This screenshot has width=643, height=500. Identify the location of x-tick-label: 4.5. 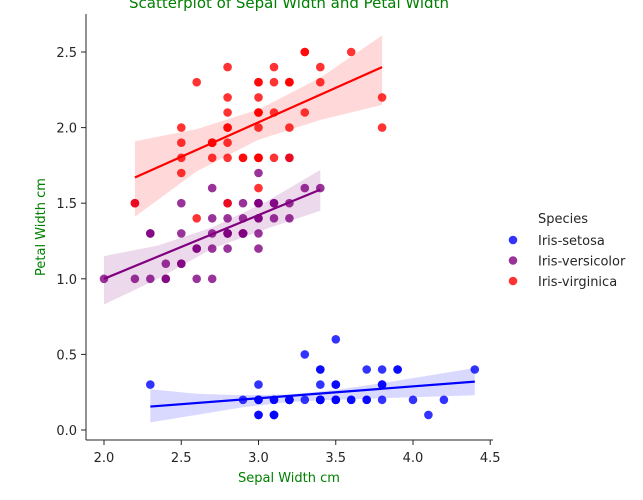
(490, 458).